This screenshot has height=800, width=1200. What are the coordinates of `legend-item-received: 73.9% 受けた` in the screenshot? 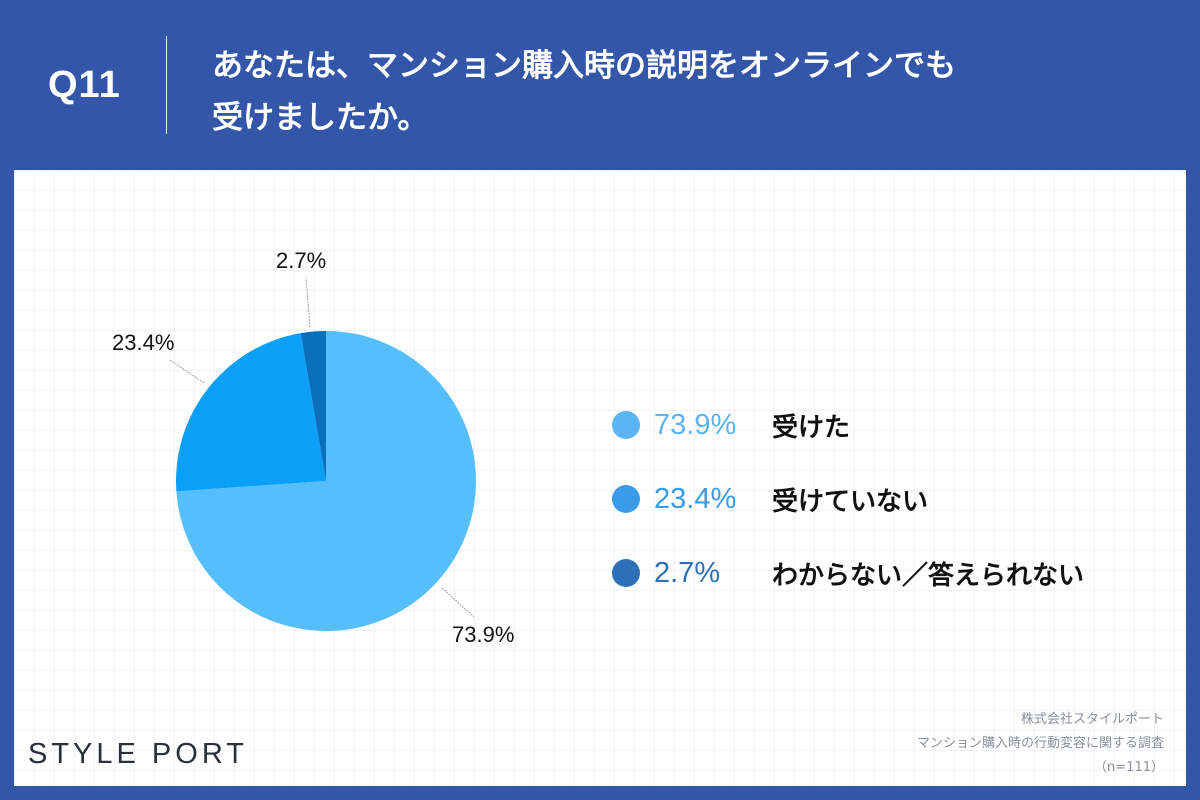 It's located at (848, 425).